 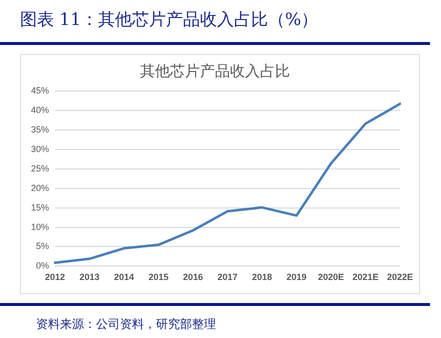 I want to click on y-tick-label: 40%, so click(x=40, y=109).